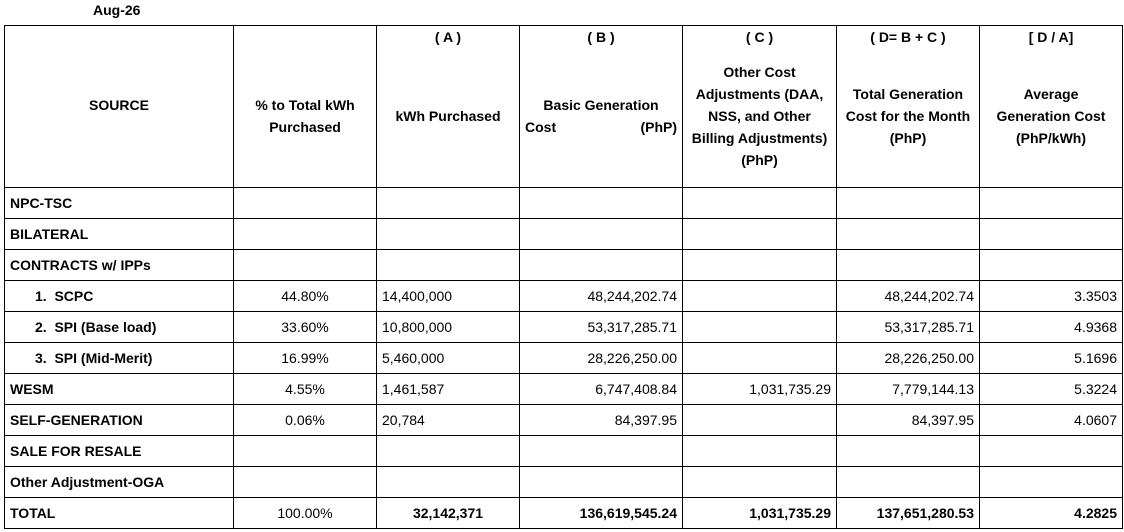 The image size is (1124, 532). I want to click on row-source: SELF-GENERATION, so click(119, 420).